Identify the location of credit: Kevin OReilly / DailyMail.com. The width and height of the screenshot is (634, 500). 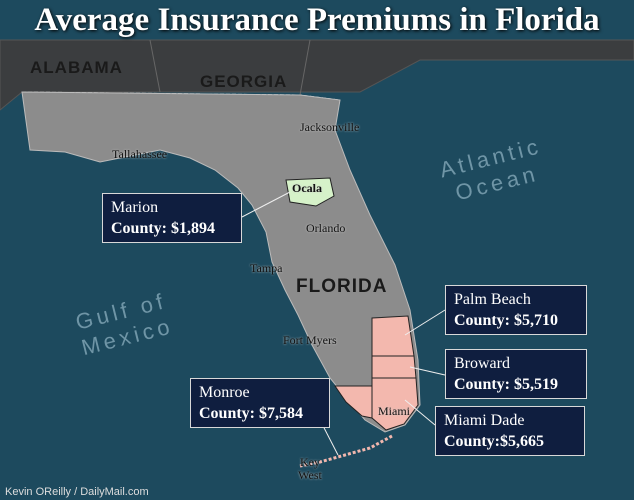
(77, 492).